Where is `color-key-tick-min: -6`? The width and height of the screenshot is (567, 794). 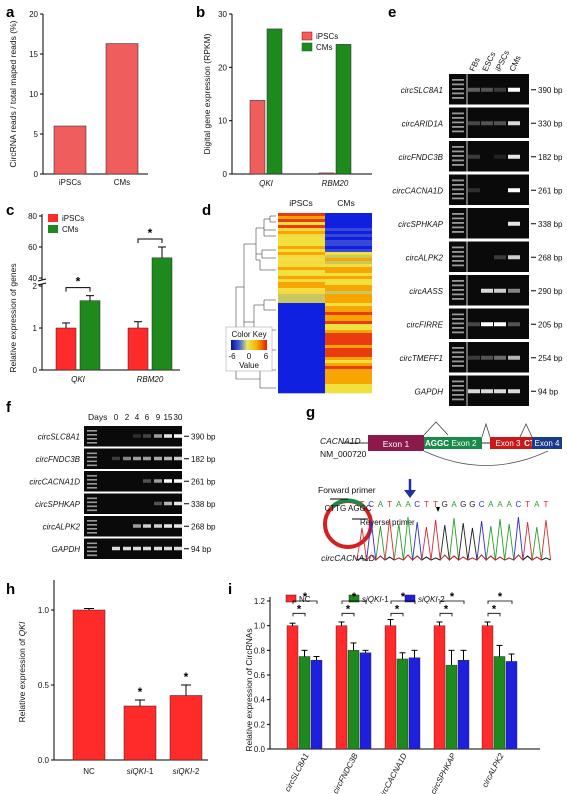
color-key-tick-min: -6 is located at coordinates (232, 356).